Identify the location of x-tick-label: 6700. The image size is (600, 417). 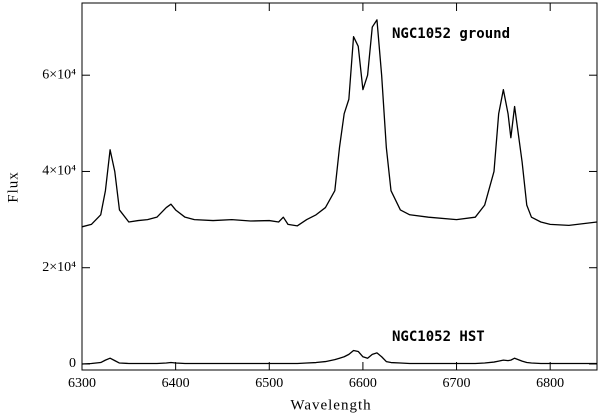
(457, 383).